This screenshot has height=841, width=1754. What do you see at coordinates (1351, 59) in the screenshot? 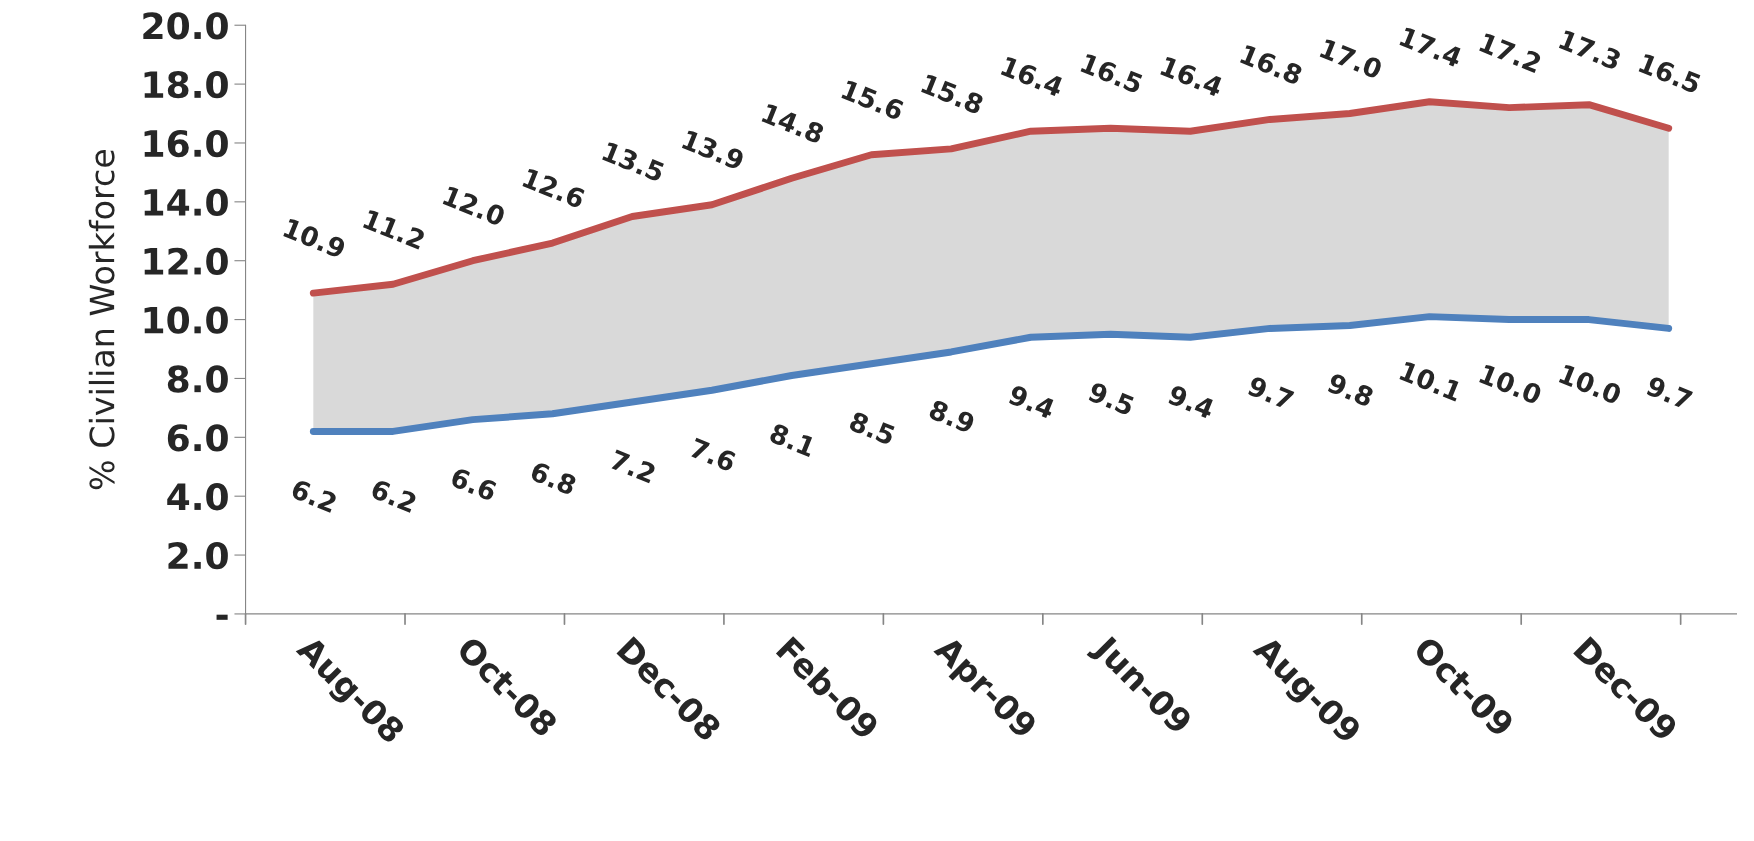
I see `data-label: 17.0` at bounding box center [1351, 59].